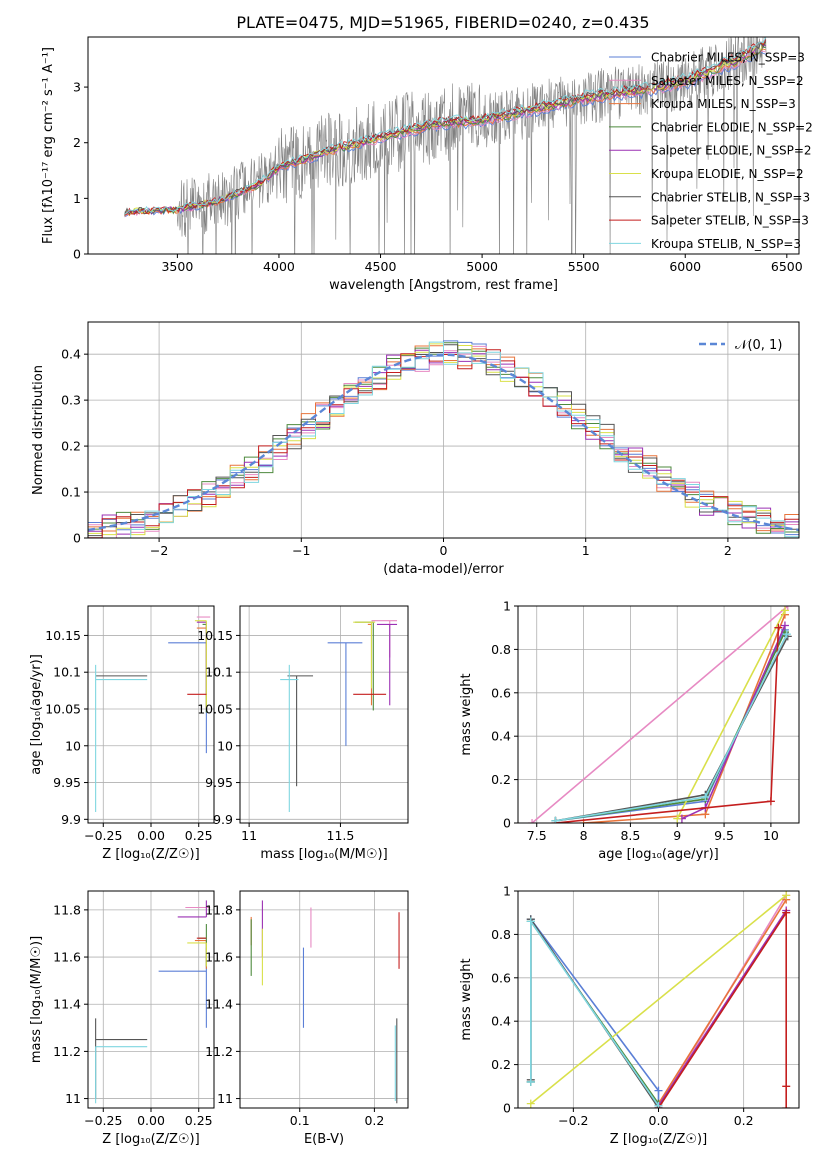 Image resolution: width=819 pixels, height=1170 pixels. What do you see at coordinates (727, 174) in the screenshot?
I see `legend-label-5: Kroupa ELODIE, N_SSP=2` at bounding box center [727, 174].